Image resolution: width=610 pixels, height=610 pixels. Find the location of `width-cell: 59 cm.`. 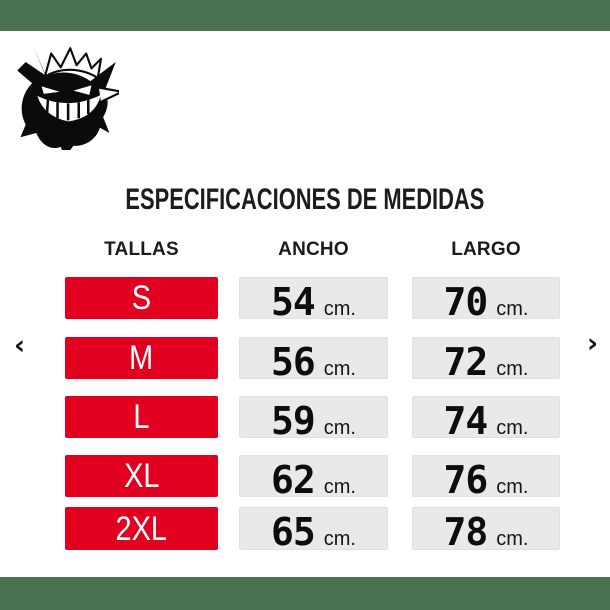

width-cell: 59 cm. is located at coordinates (313, 419).